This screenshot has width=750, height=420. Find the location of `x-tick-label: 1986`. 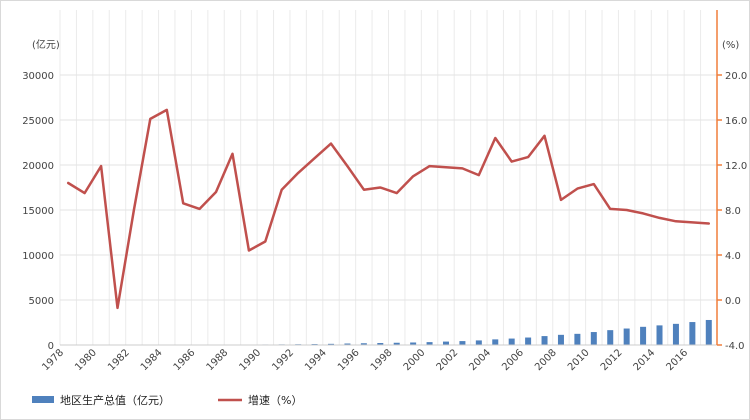

x-tick-label: 1986 is located at coordinates (185, 360).